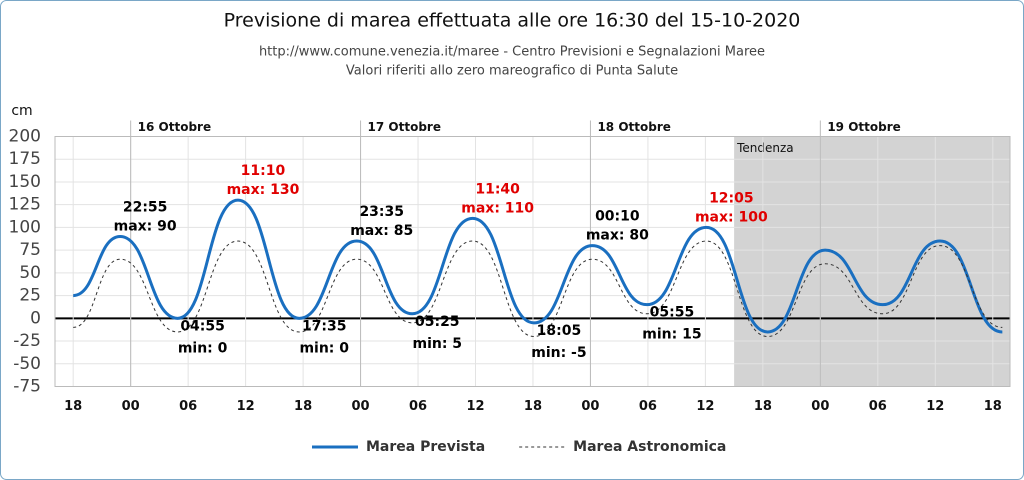 This screenshot has height=480, width=1024. I want to click on y-tick-label: 25, so click(30, 296).